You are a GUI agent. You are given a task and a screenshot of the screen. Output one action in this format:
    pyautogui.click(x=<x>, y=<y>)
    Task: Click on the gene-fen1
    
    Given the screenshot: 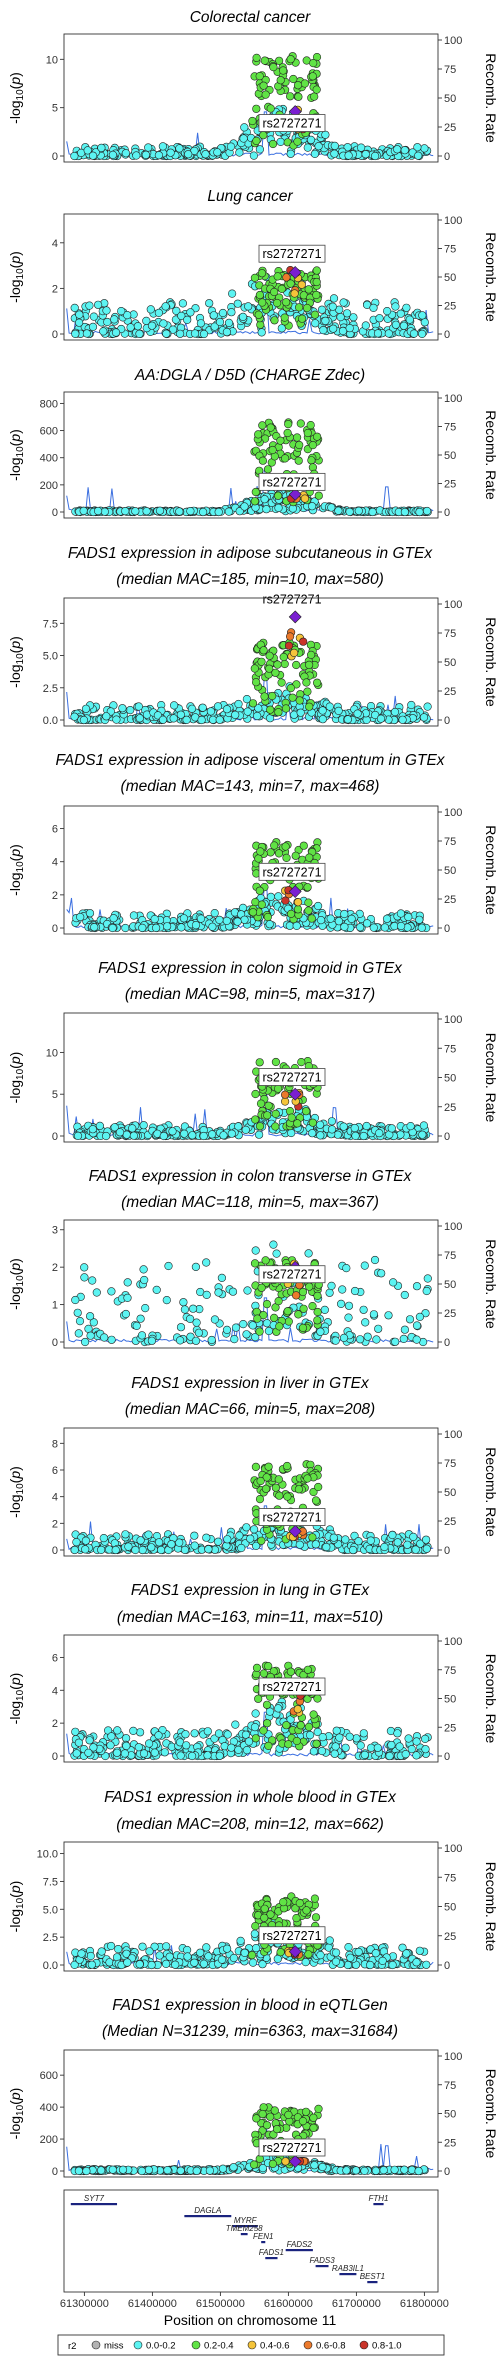 What is the action you would take?
    pyautogui.click(x=263, y=2242)
    